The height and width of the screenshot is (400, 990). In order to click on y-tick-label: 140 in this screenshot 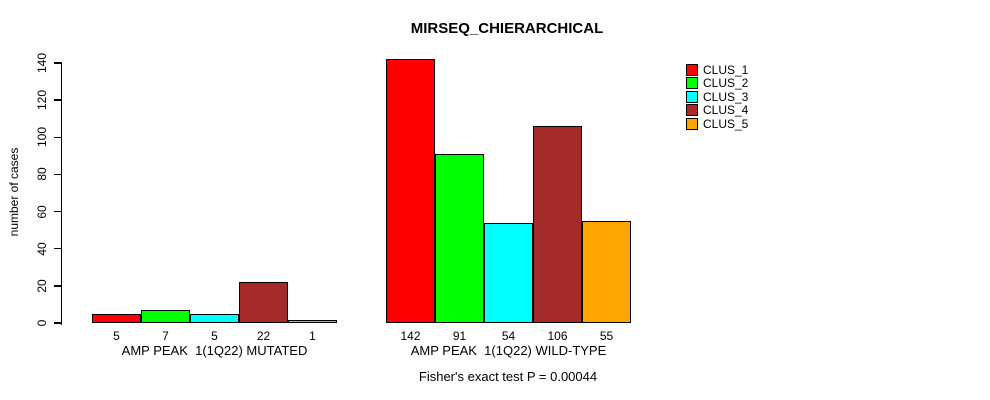, I will do `click(42, 63)`.